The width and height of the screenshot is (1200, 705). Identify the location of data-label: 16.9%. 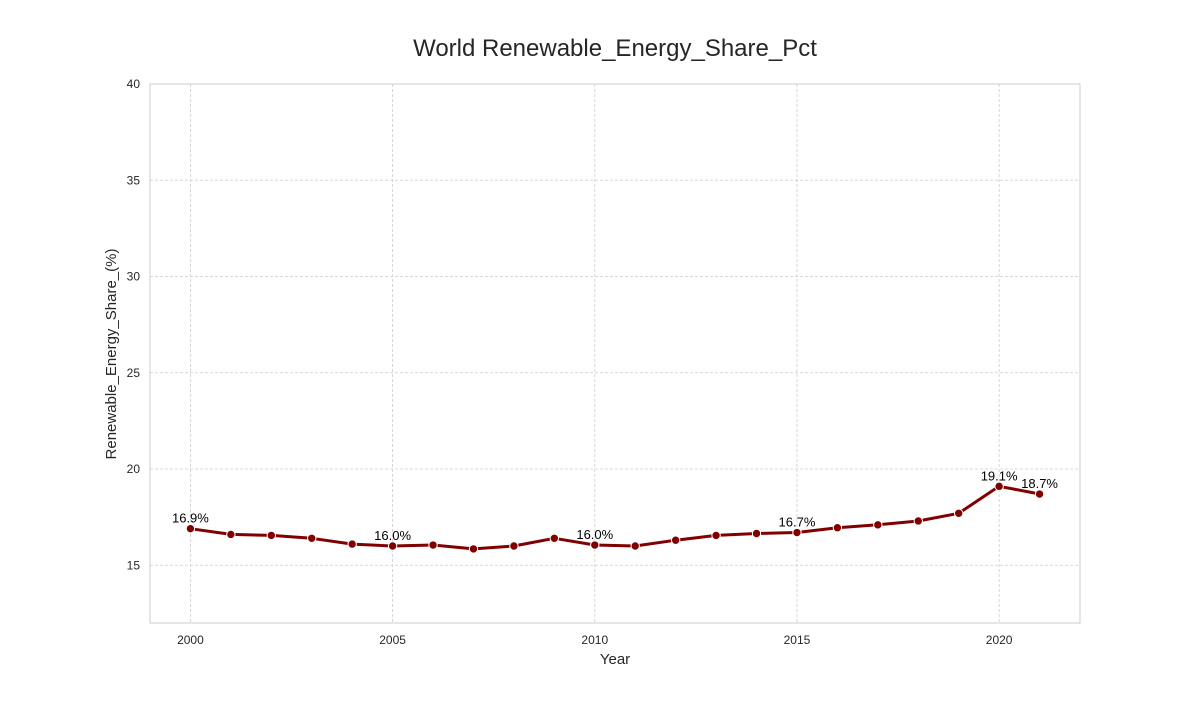
(190, 518).